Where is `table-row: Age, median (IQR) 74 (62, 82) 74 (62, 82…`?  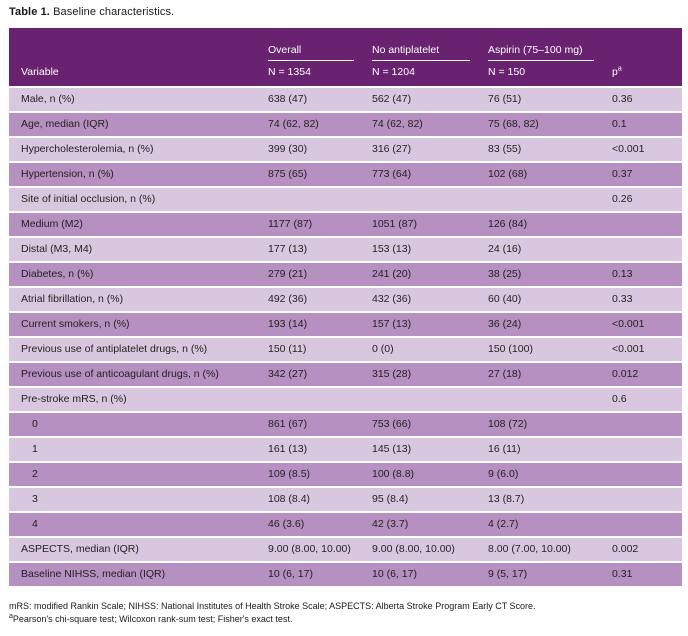 table-row: Age, median (IQR) 74 (62, 82) 74 (62, 82… is located at coordinates (345, 124).